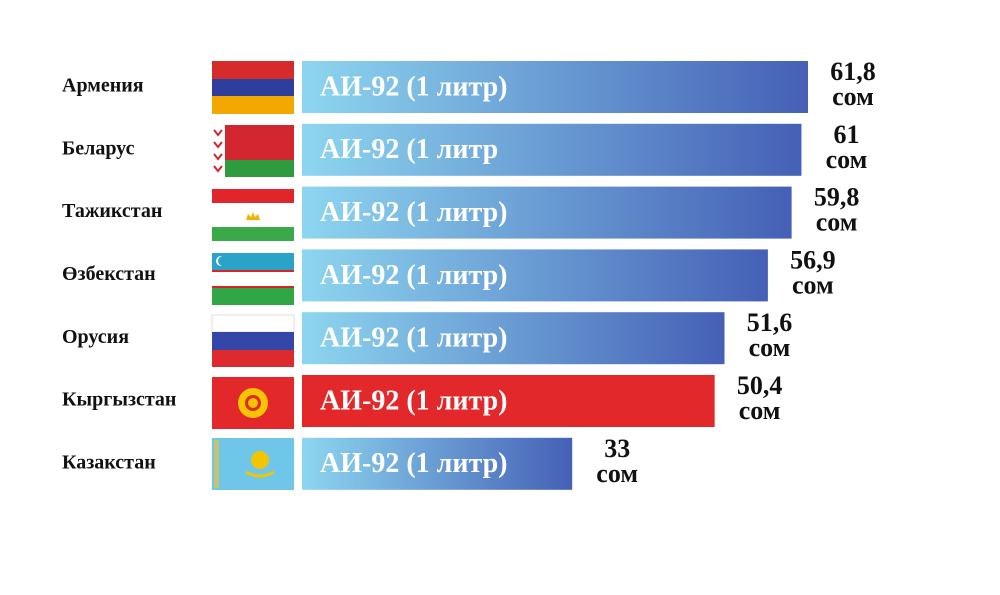 Image resolution: width=1000 pixels, height=595 pixels. What do you see at coordinates (253, 340) in the screenshot?
I see `flag-russia` at bounding box center [253, 340].